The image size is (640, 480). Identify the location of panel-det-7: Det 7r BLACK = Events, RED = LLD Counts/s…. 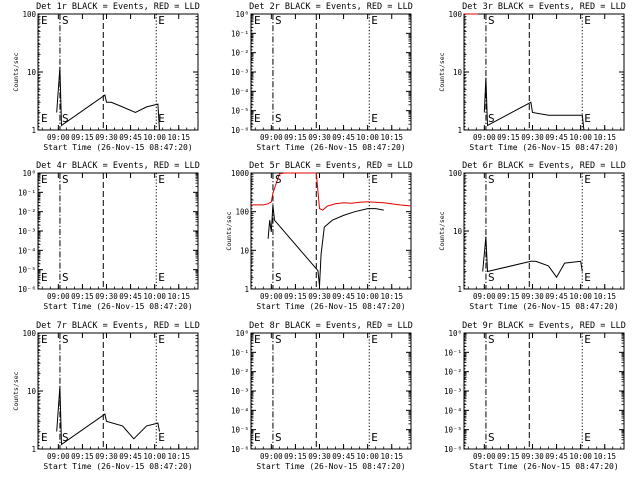
(106, 396).